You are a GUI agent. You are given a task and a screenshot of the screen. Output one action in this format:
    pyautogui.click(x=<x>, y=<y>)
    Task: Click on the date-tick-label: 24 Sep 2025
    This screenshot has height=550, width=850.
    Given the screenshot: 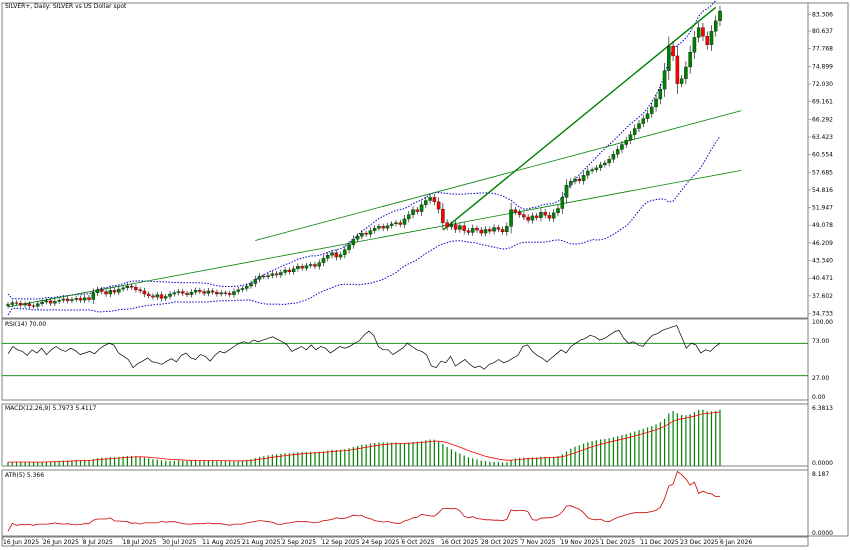 What is the action you would take?
    pyautogui.click(x=381, y=542)
    